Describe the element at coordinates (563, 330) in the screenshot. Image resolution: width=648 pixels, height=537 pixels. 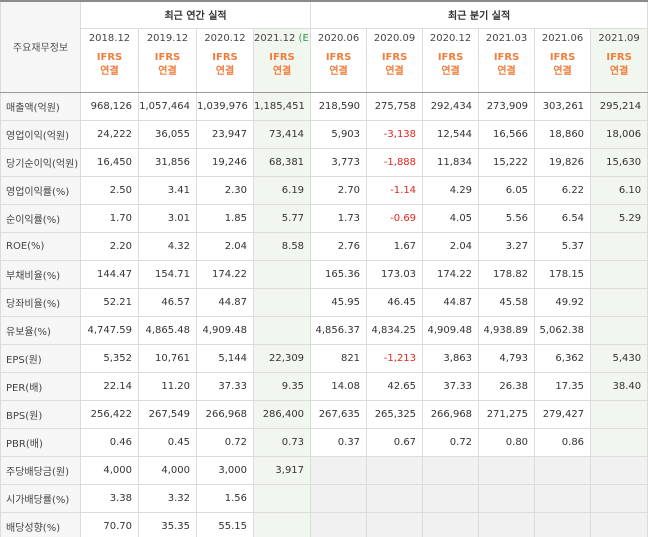
I see `table-cell: 5,062.38` at that location.